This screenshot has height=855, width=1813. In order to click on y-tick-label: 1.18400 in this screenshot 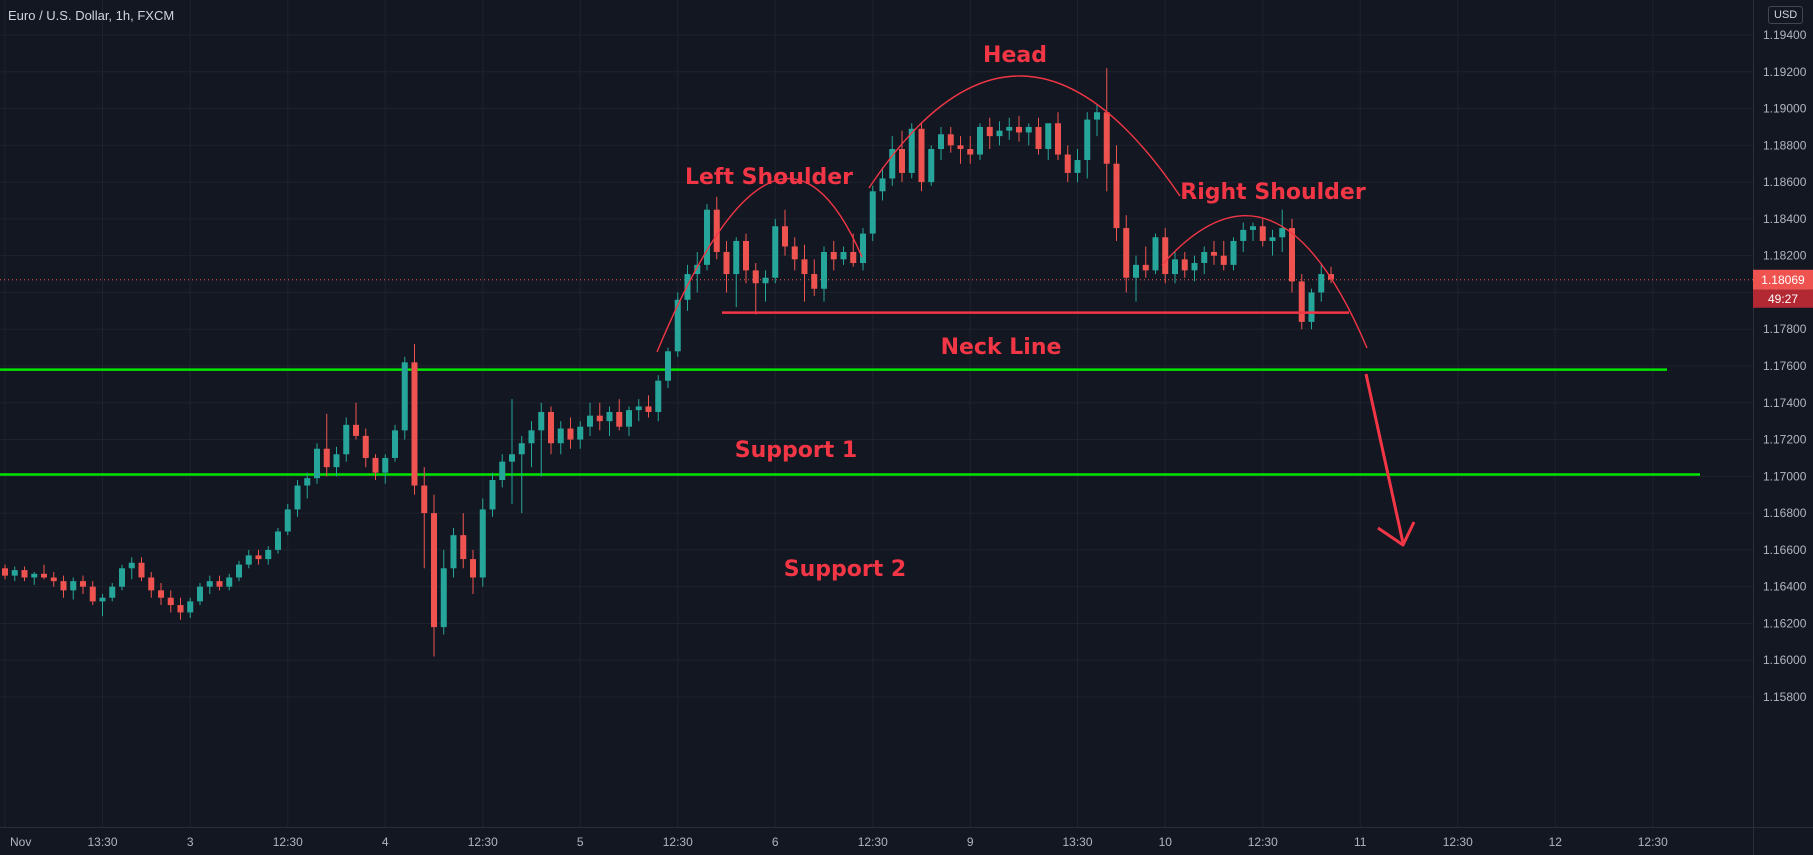, I will do `click(1785, 219)`.